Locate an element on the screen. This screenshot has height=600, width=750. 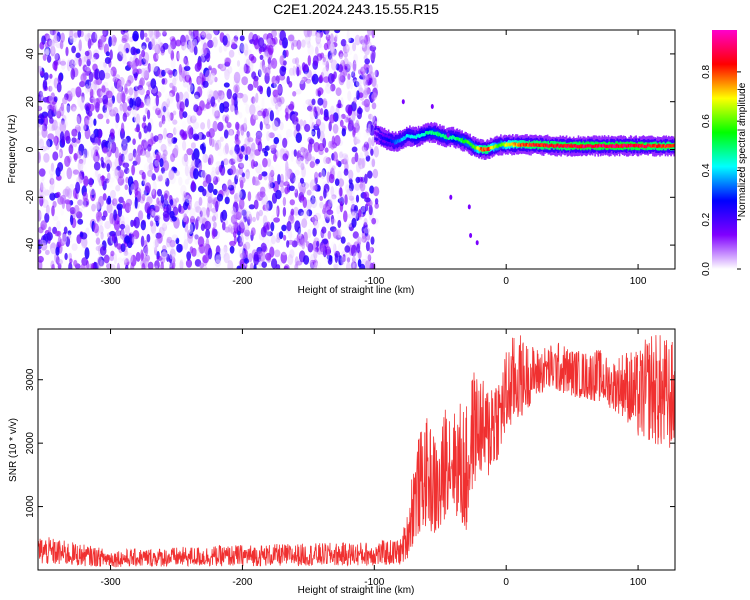
sparse-point is located at coordinates (469, 207).